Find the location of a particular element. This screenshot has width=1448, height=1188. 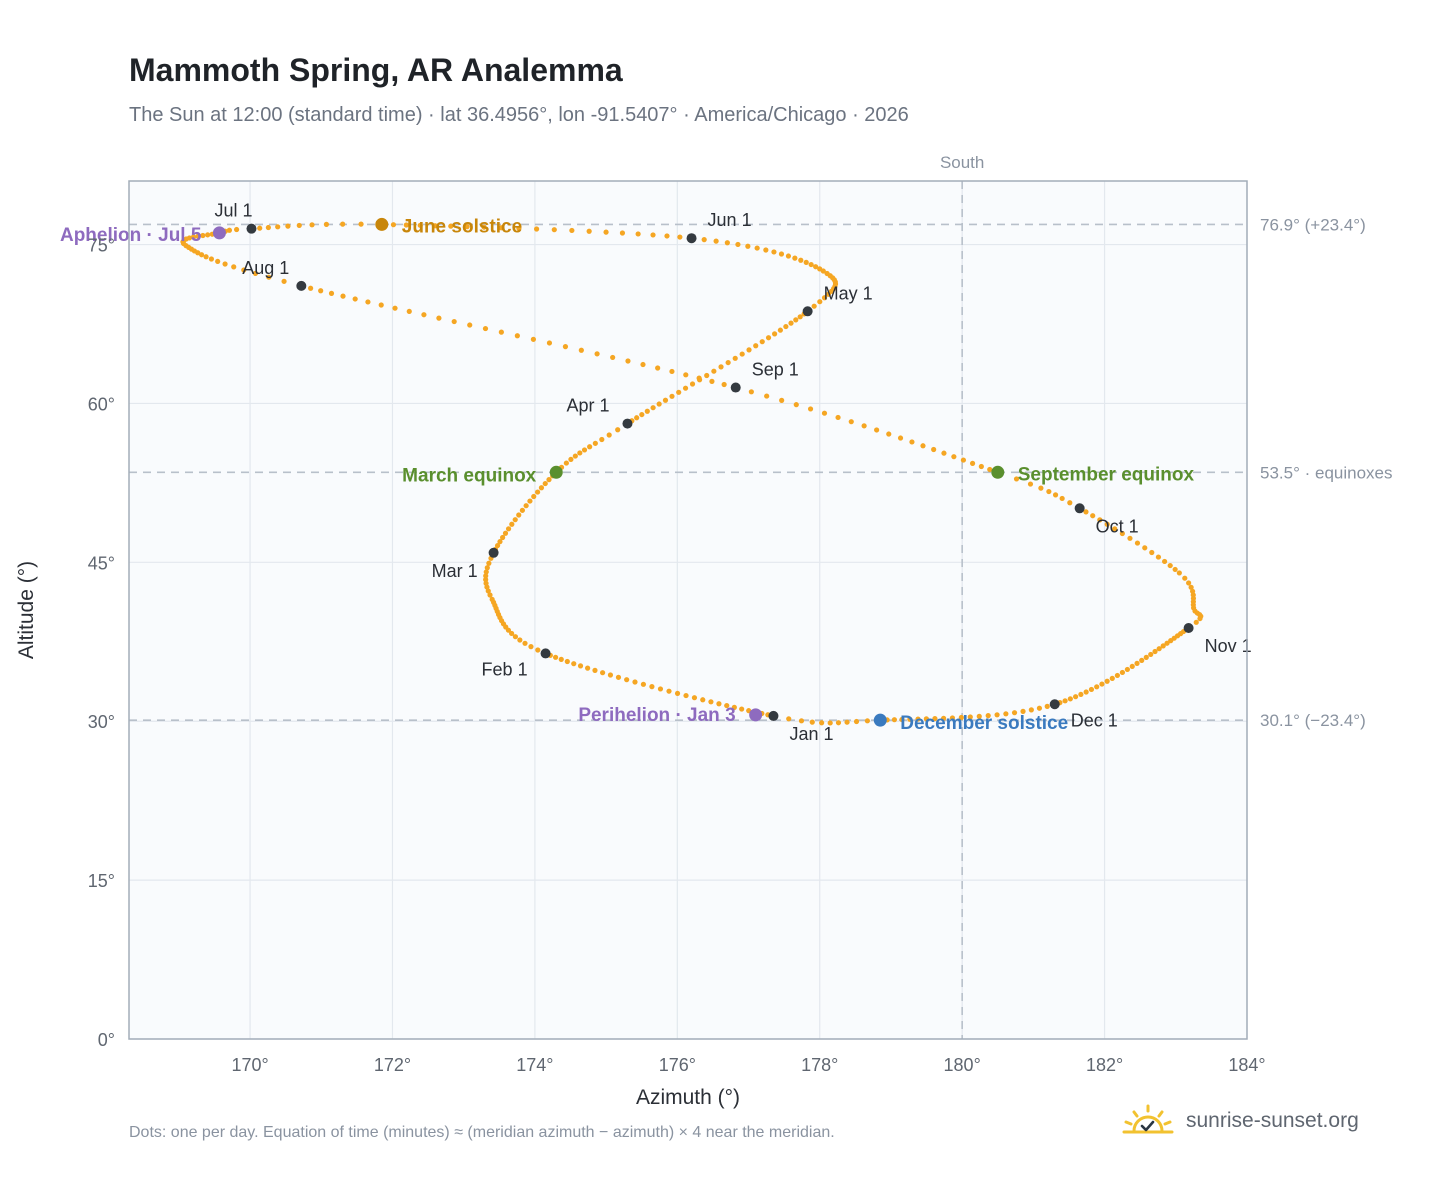

x-tick-label: 182° is located at coordinates (1104, 1065).